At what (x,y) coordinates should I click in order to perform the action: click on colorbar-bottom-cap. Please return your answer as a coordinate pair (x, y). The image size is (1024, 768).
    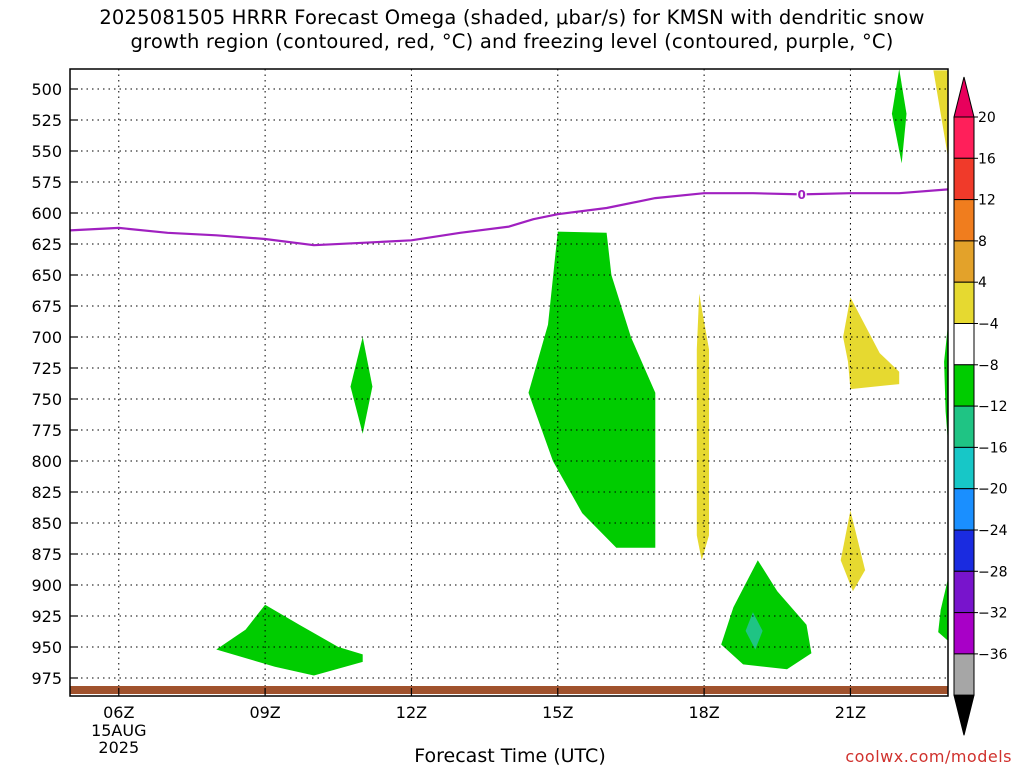
    Looking at the image, I should click on (964, 715).